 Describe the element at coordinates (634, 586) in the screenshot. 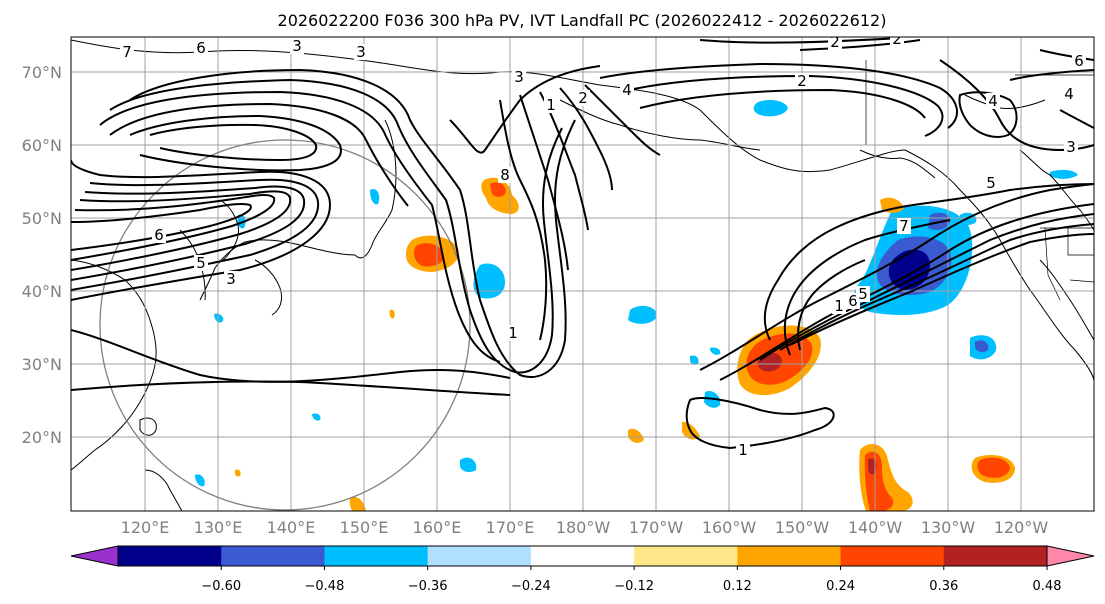

I see `colorbar-tick-label: −0.12` at that location.